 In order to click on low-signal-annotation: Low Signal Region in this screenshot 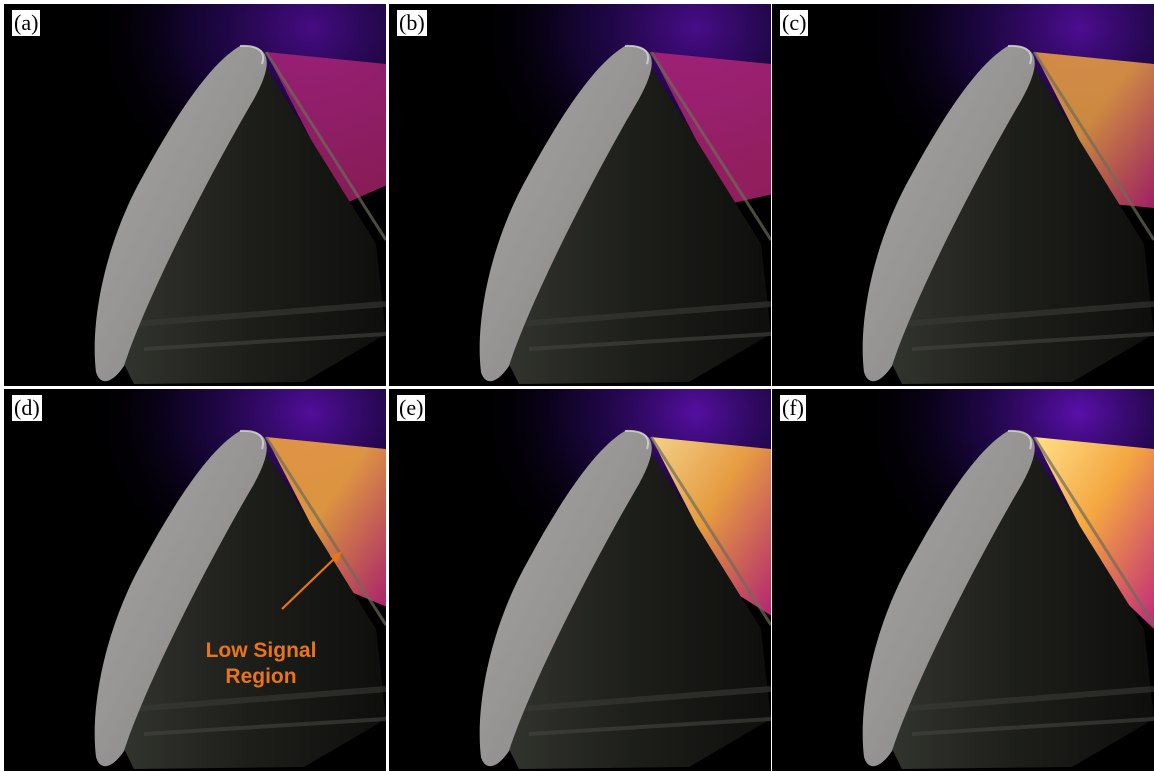, I will do `click(261, 664)`.